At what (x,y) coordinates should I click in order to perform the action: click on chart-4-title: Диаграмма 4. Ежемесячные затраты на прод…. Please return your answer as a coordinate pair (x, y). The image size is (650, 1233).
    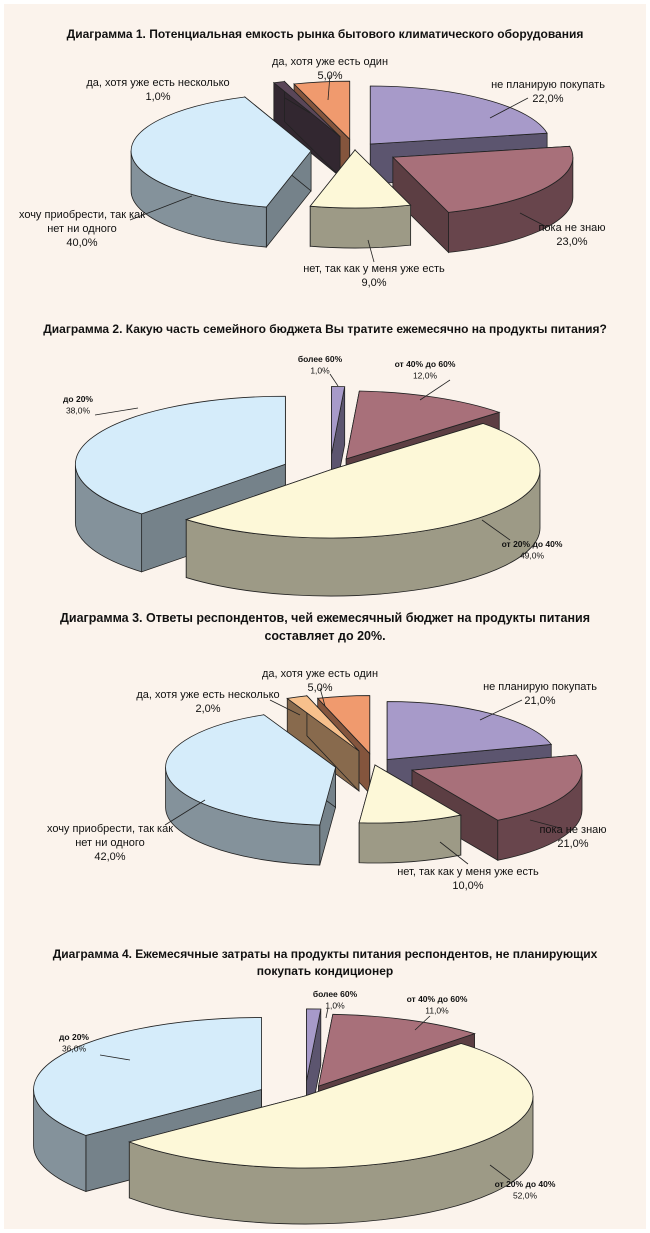
    Looking at the image, I should click on (325, 954).